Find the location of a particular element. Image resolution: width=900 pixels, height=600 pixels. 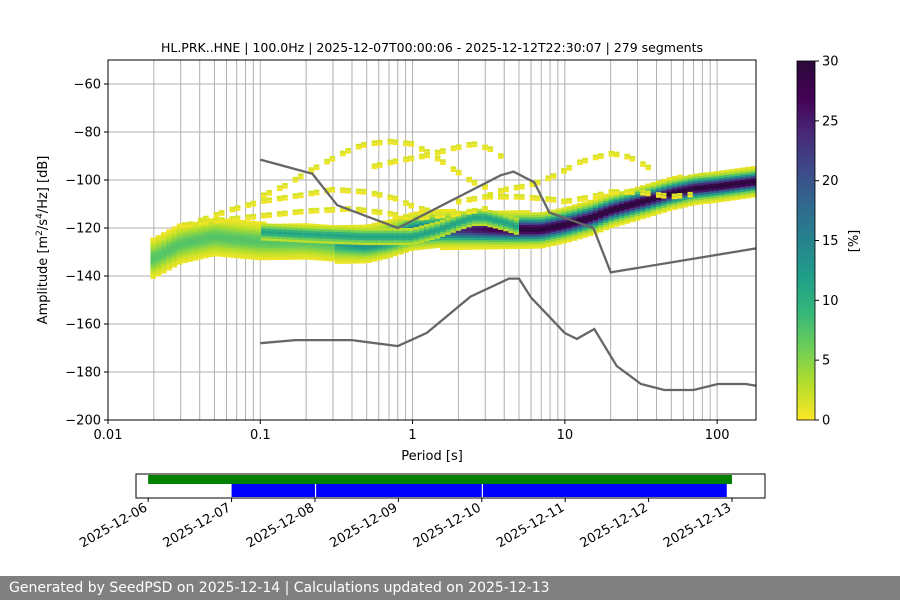

y-axis-label: Amplitude [m2/s4/Hz] [dB] is located at coordinates (43, 240).